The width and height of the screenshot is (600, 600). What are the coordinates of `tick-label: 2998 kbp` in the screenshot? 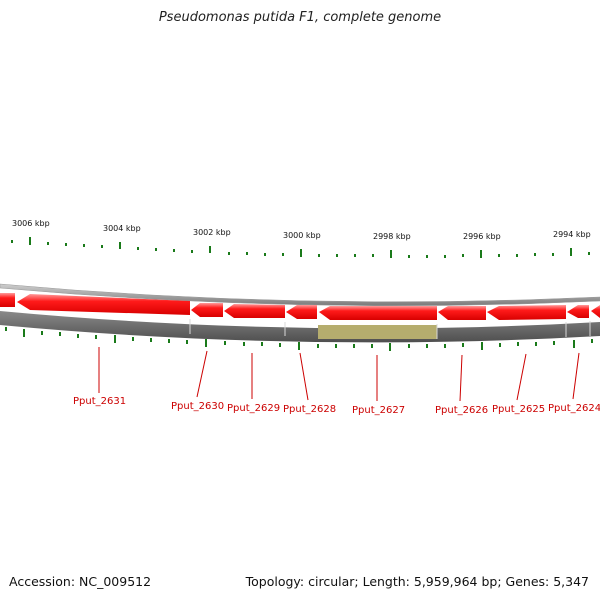 It's located at (392, 236).